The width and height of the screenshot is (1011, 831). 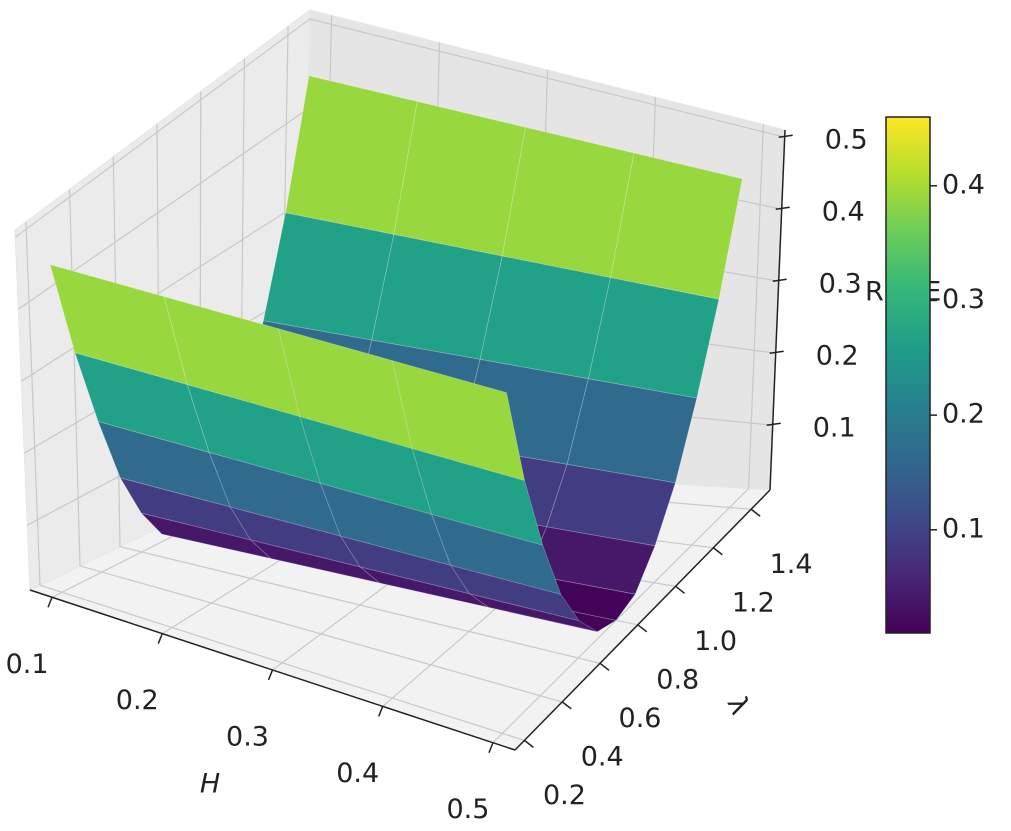 What do you see at coordinates (843, 212) in the screenshot?
I see `z-tick-label: 0.4` at bounding box center [843, 212].